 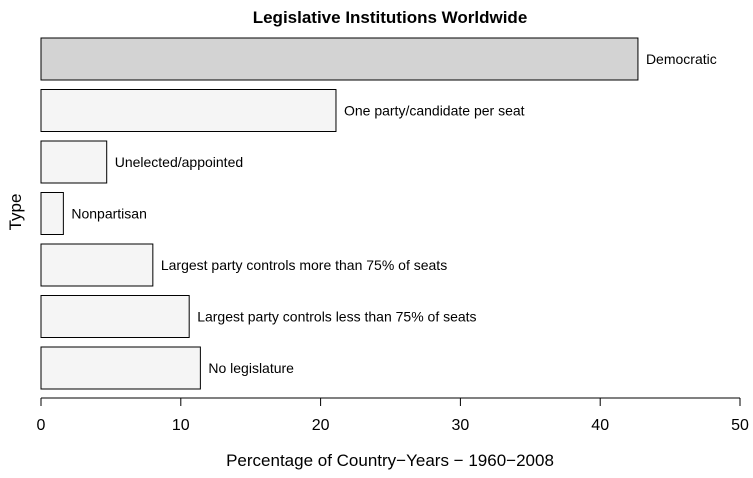 I want to click on x-axis-ticks: 0 10 20 30 40 50, so click(x=393, y=416).